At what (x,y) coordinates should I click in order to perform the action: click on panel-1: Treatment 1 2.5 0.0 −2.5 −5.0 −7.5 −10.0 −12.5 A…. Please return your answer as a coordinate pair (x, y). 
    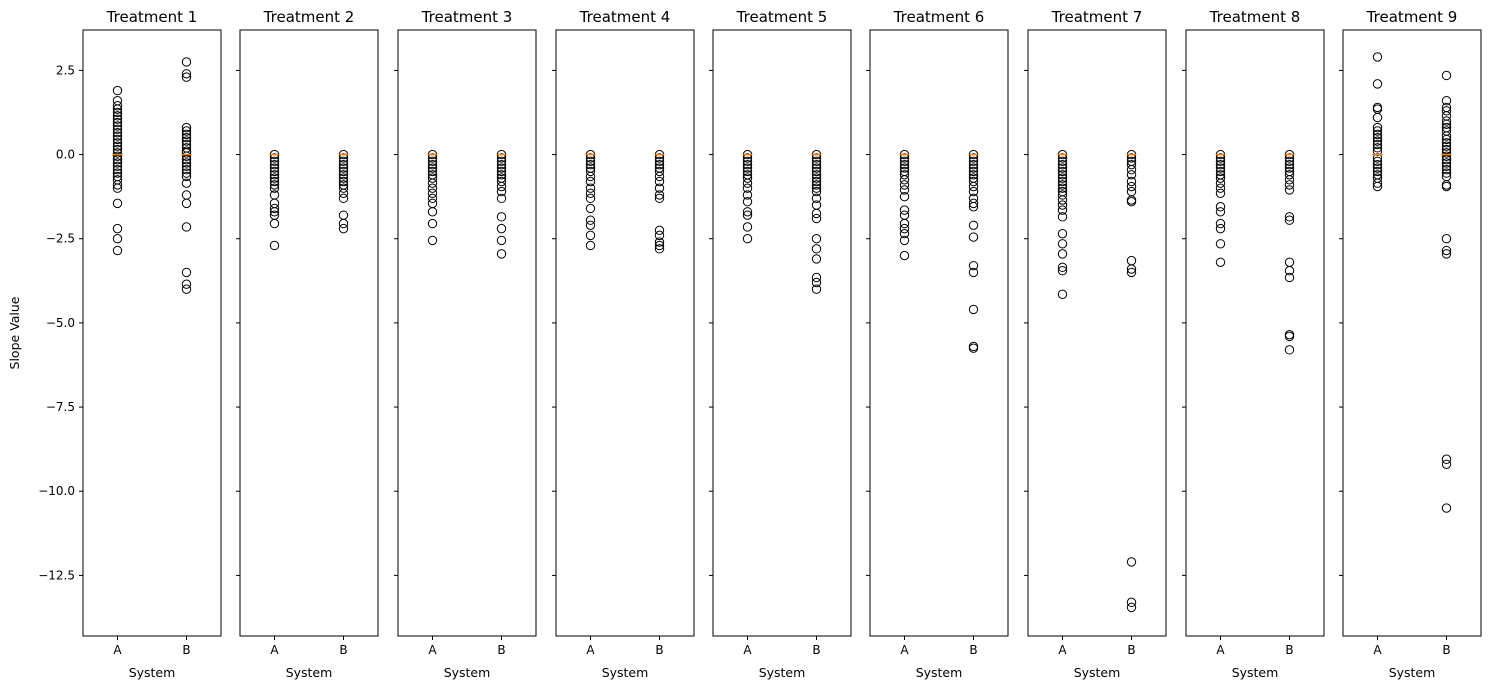
    Looking at the image, I should click on (130, 344).